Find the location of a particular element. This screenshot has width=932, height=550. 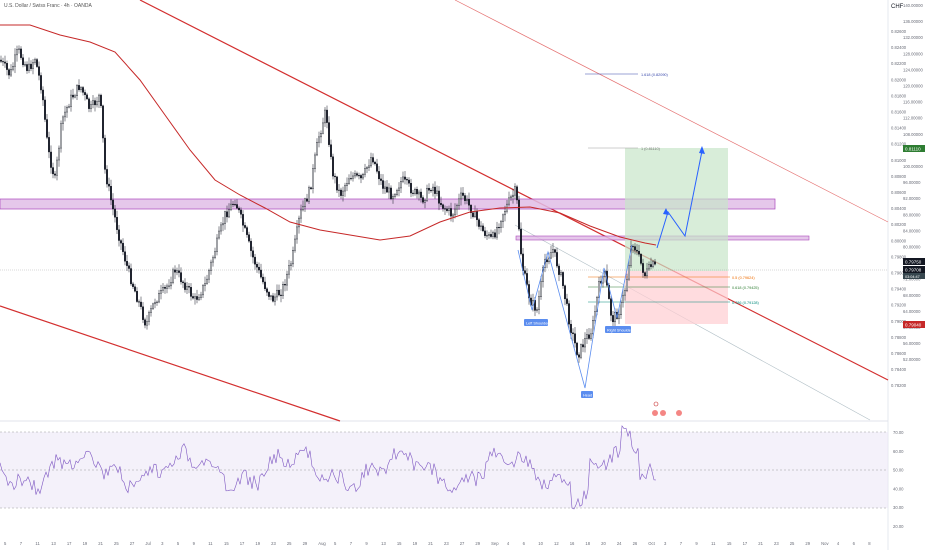

time-tick: 23 is located at coordinates (273, 543).